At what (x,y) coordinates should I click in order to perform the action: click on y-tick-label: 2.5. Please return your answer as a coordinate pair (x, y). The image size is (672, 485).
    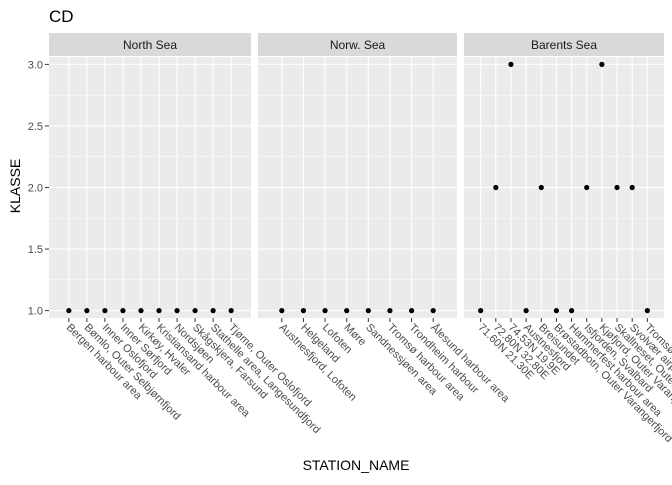
    Looking at the image, I should click on (35, 127).